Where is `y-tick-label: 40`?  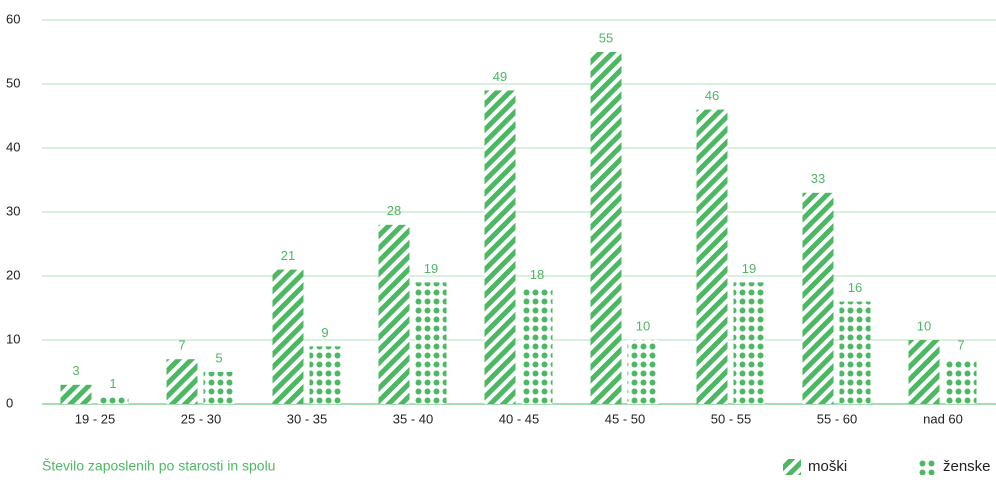
y-tick-label: 40 is located at coordinates (13, 146).